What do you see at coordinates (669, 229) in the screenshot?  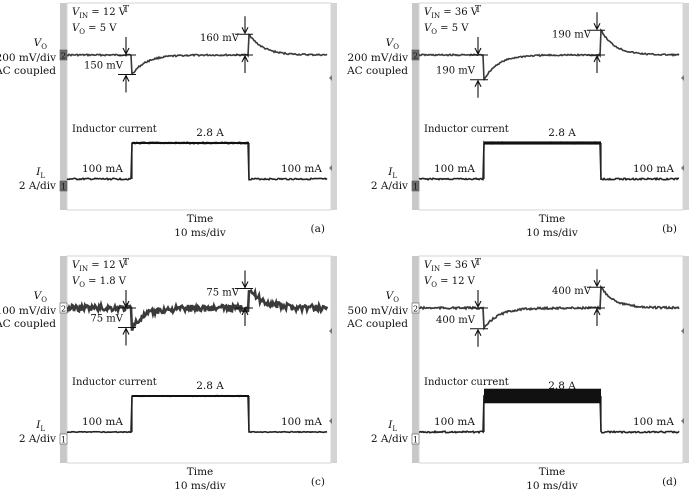 I see `panel-label: (b)` at bounding box center [669, 229].